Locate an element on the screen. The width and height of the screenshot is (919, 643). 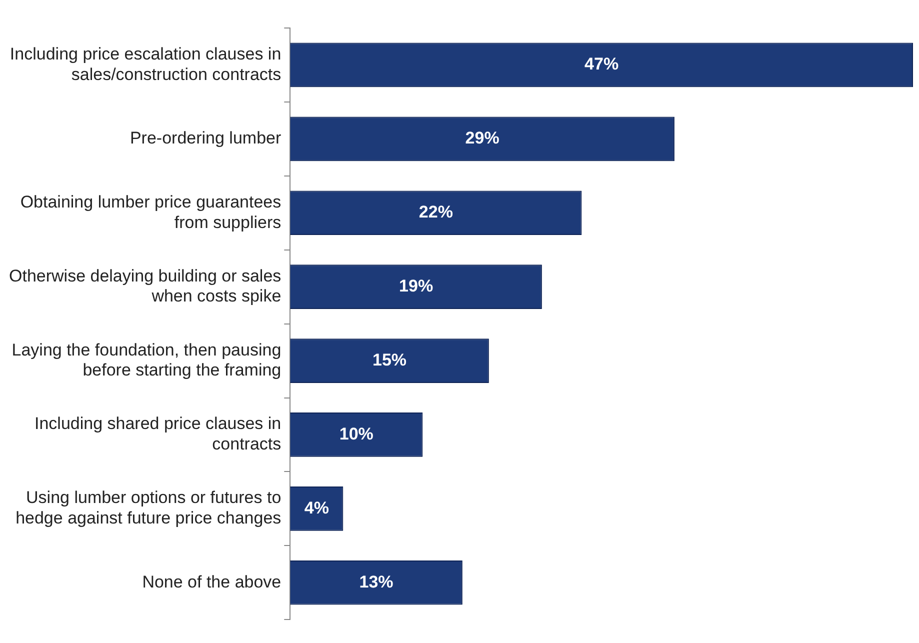
data-label: 19% is located at coordinates (416, 286).